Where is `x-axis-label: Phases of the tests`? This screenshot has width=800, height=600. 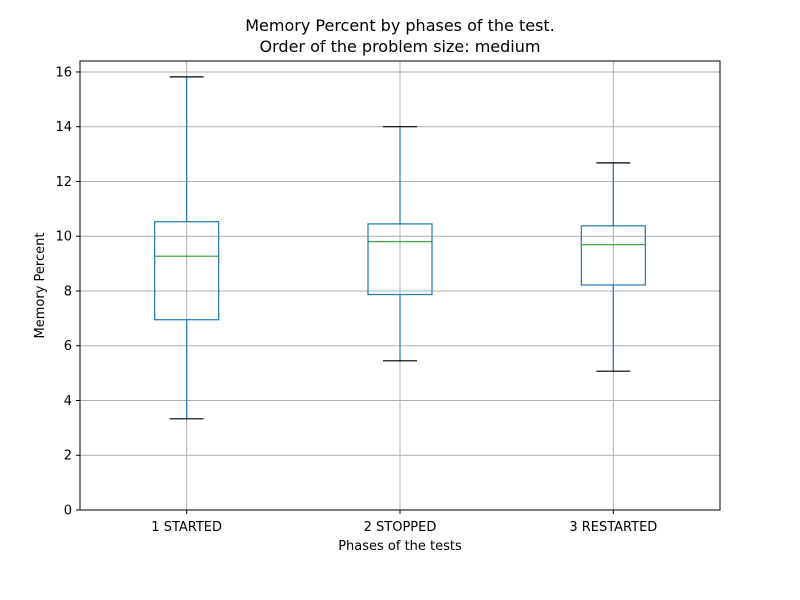 x-axis-label: Phases of the tests is located at coordinates (400, 546).